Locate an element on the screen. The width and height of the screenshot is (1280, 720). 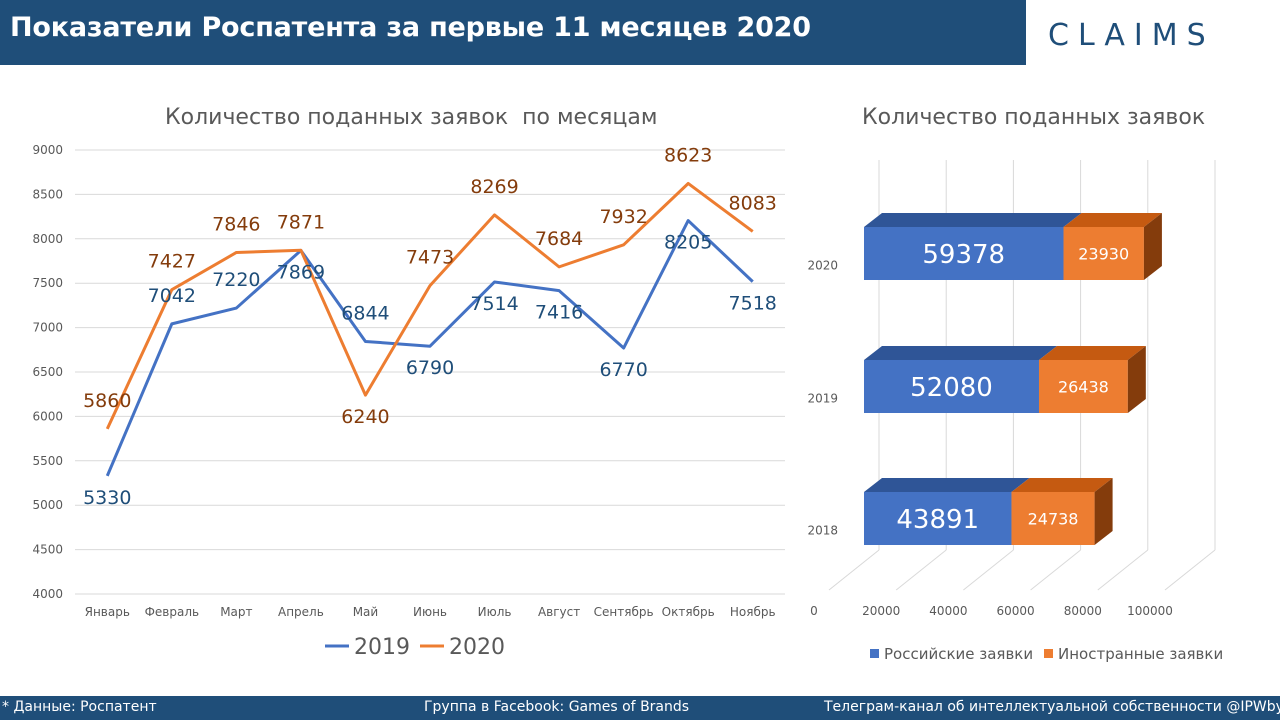
data-label-2019: 6790 is located at coordinates (430, 368).